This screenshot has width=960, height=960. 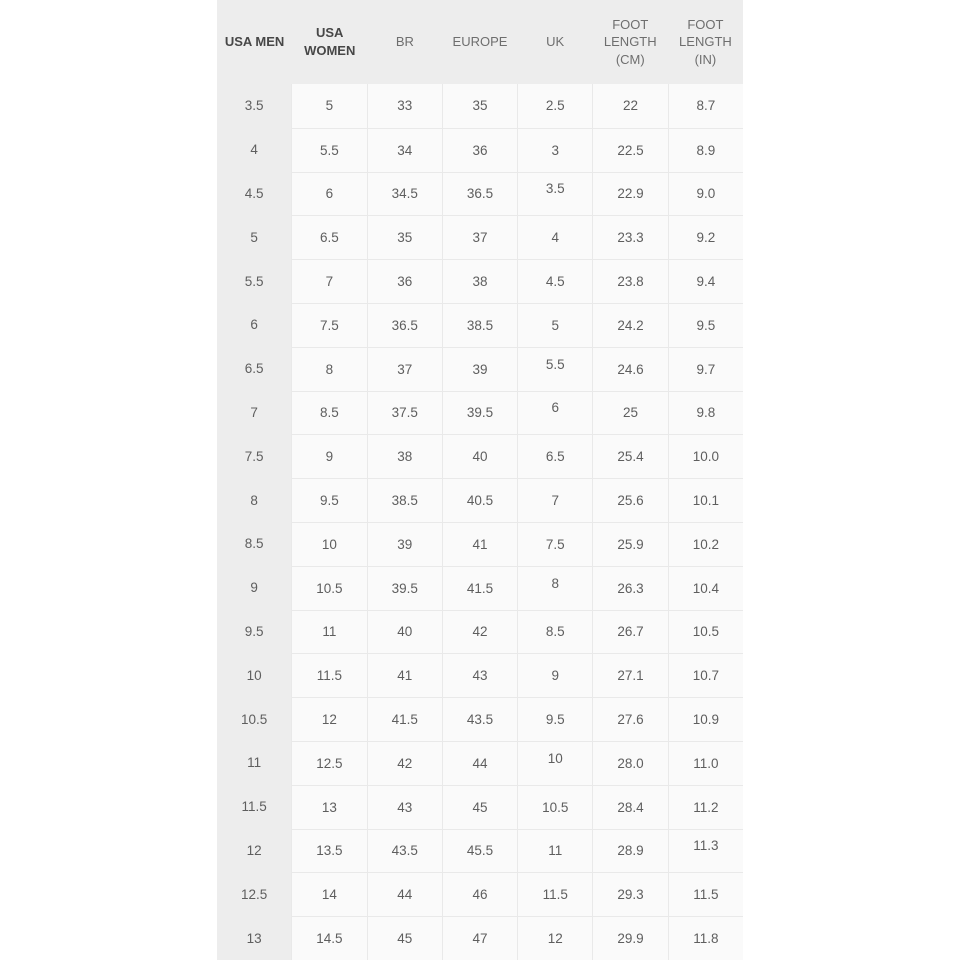 I want to click on table-cell: 26.3, so click(x=630, y=587).